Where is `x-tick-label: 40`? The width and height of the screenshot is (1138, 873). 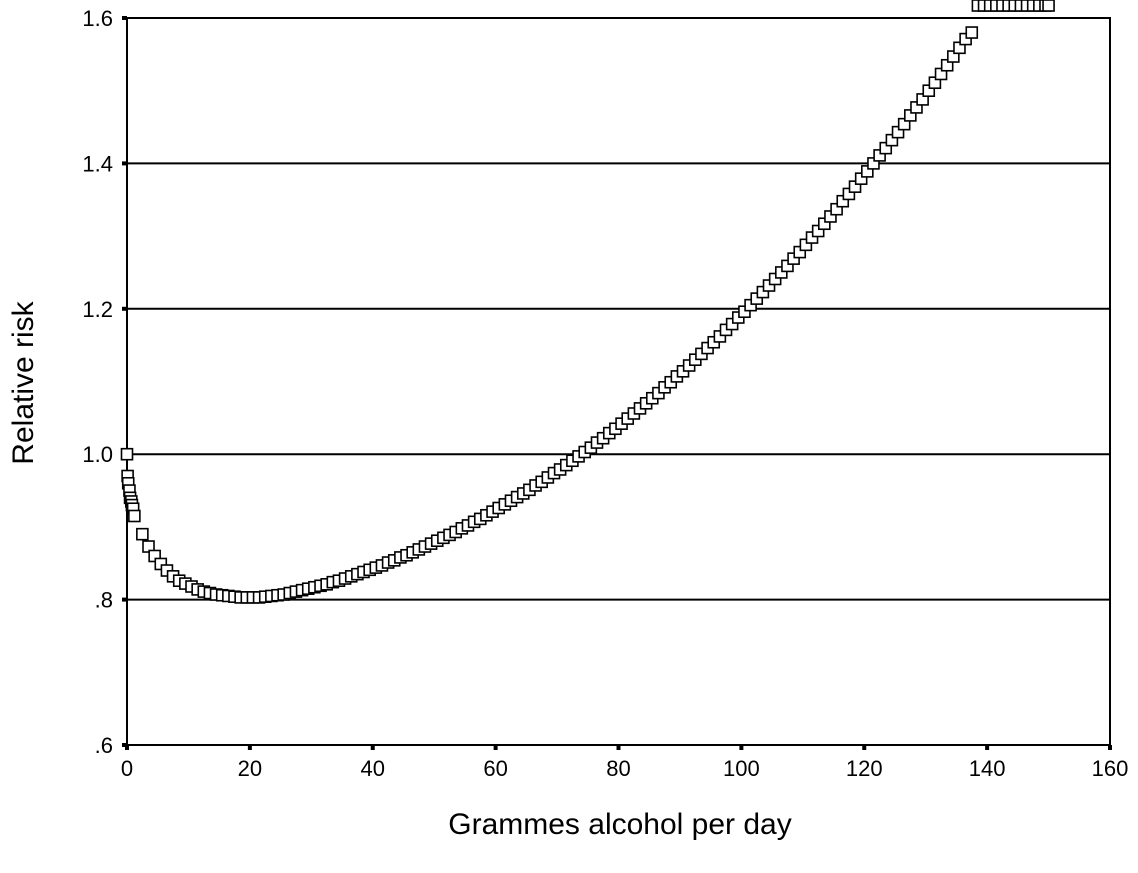 x-tick-label: 40 is located at coordinates (373, 768).